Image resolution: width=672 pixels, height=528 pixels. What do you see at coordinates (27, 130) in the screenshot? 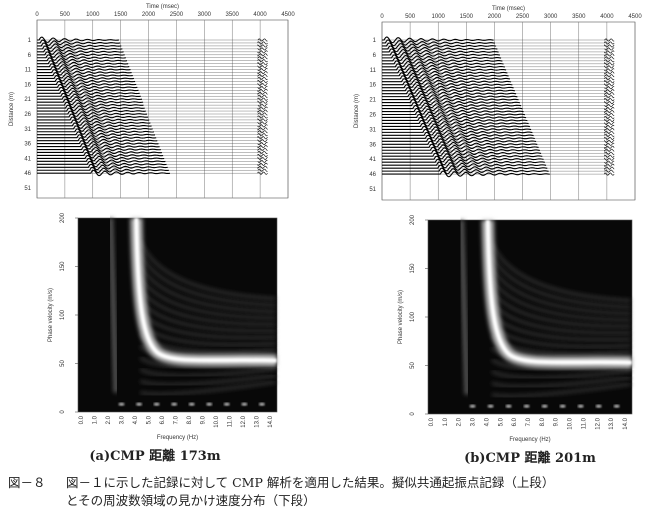
I see `y-tick-label: 31` at bounding box center [27, 130].